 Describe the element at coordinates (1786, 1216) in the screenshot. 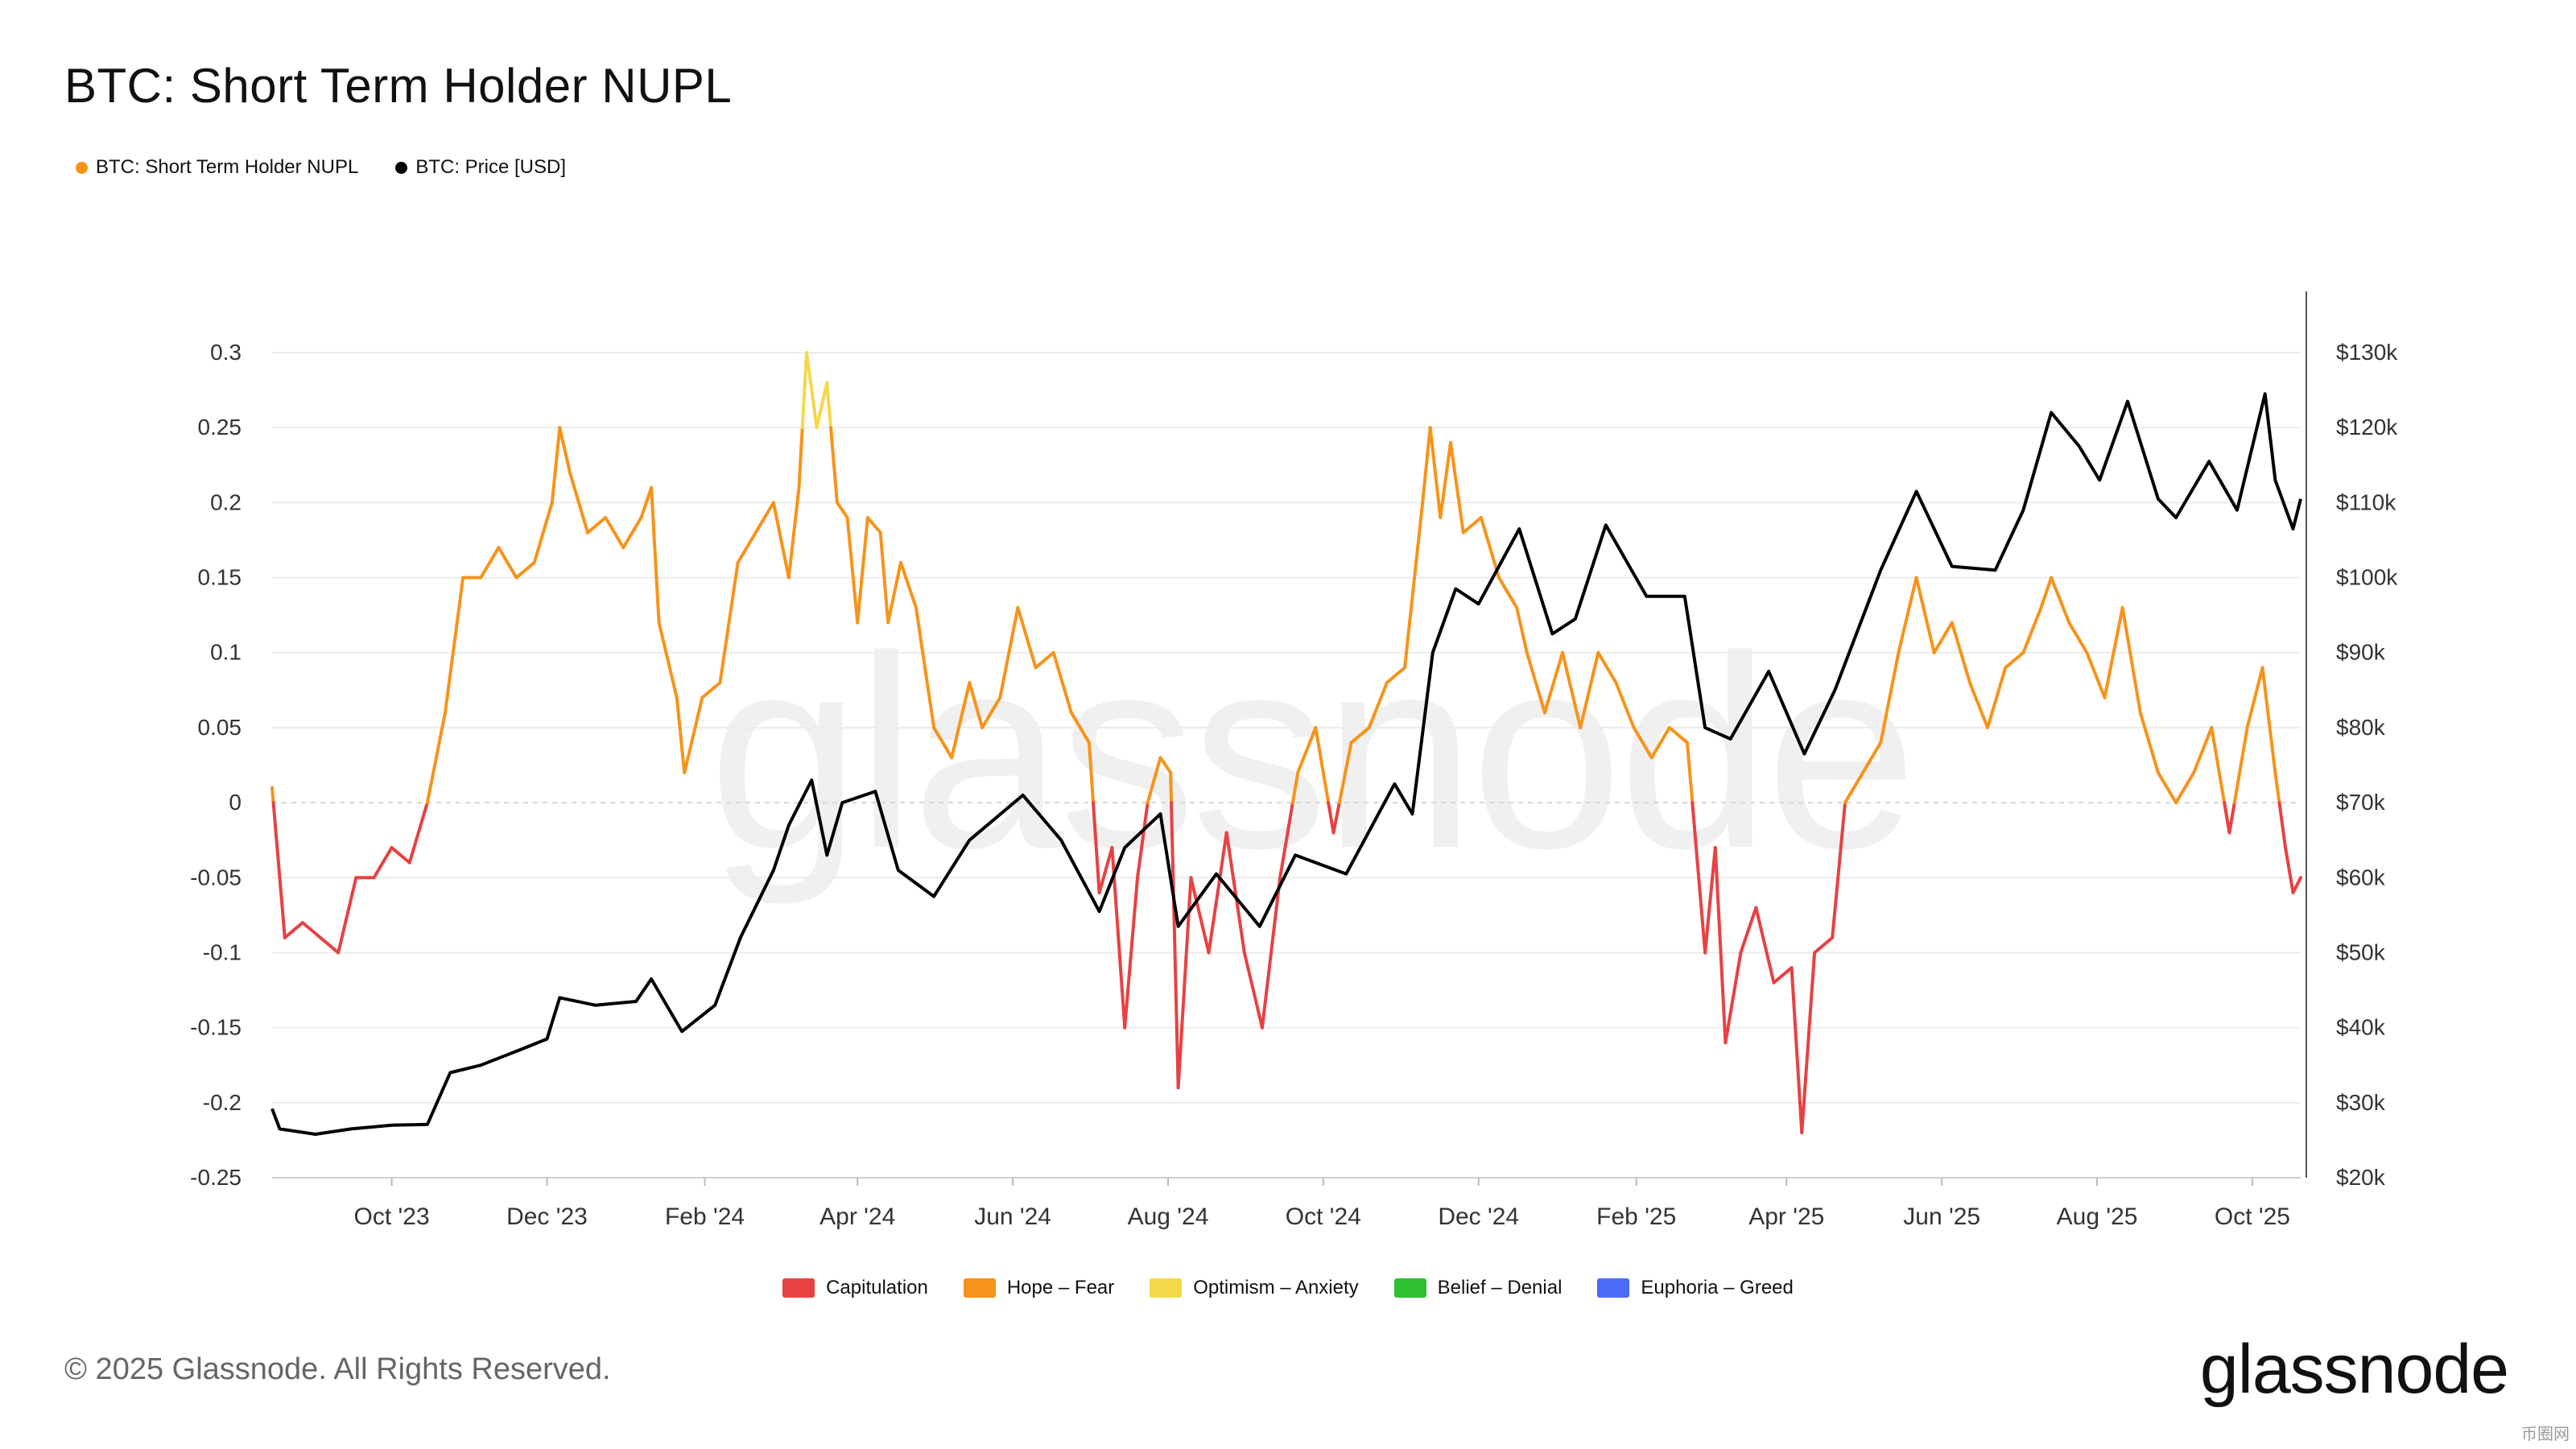

I see `x-tick-label: Apr '25` at that location.